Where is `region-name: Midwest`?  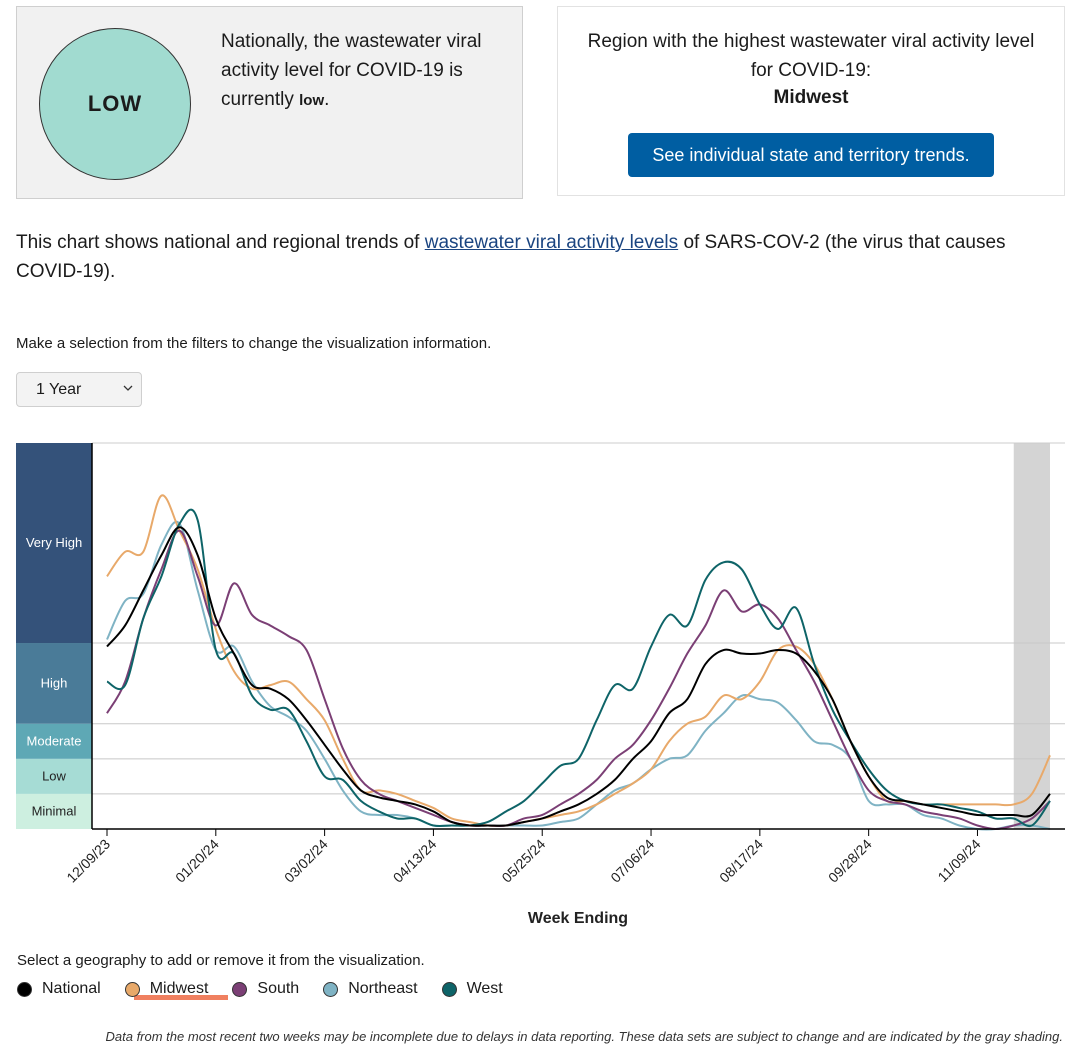
region-name: Midwest is located at coordinates (811, 97).